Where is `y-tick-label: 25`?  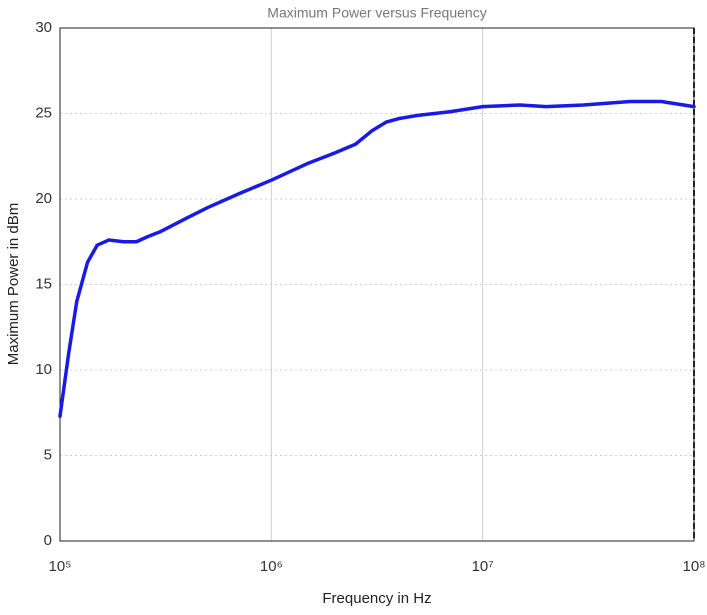
y-tick-label: 25 is located at coordinates (43, 112).